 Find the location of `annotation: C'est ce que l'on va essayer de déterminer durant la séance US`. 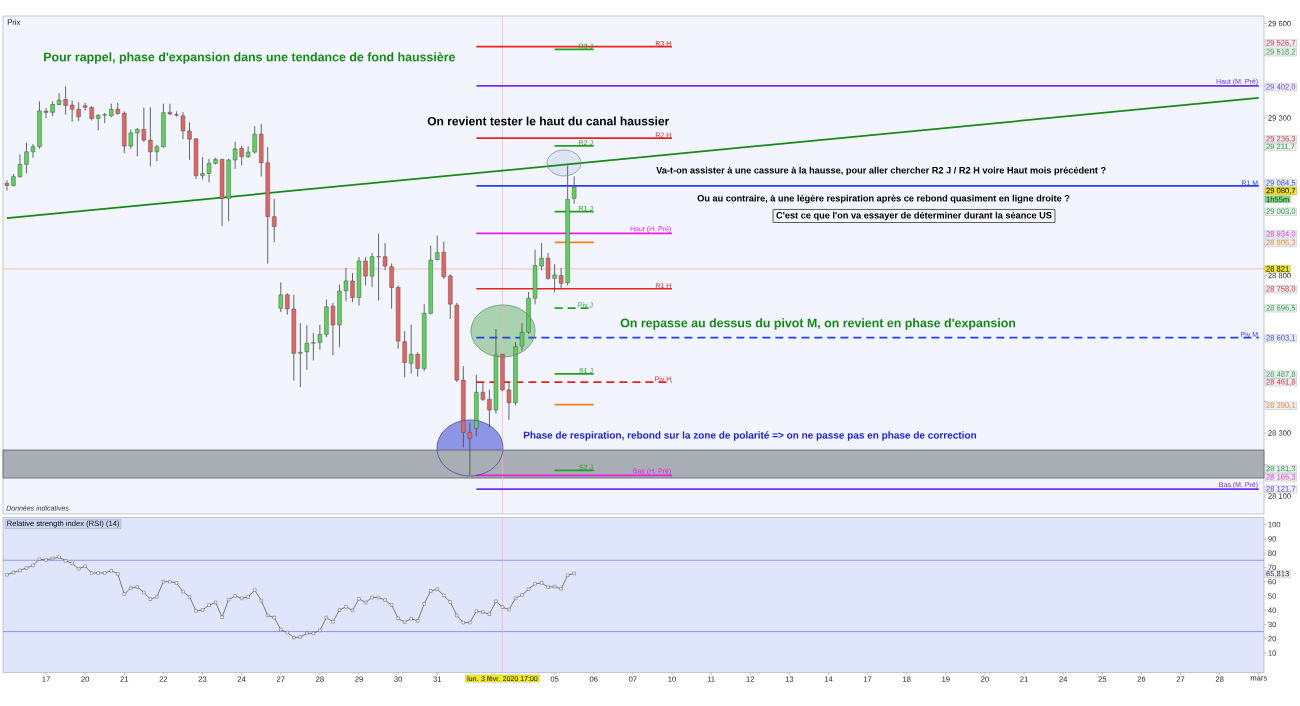

annotation: C'est ce que l'on va essayer de déterminer durant la séance US is located at coordinates (914, 216).